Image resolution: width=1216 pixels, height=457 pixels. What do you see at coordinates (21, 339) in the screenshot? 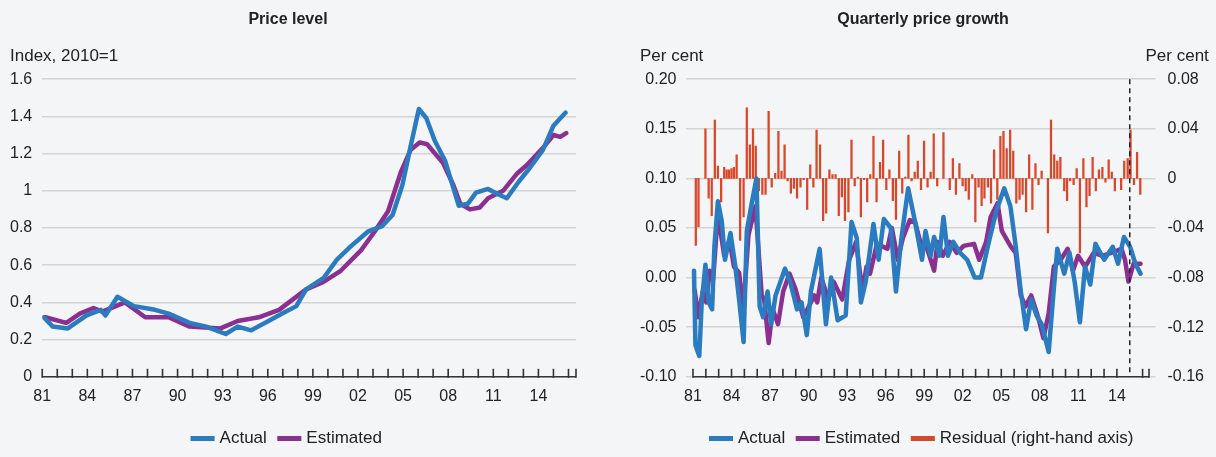
I see `y-tick-label: 0.2` at bounding box center [21, 339].